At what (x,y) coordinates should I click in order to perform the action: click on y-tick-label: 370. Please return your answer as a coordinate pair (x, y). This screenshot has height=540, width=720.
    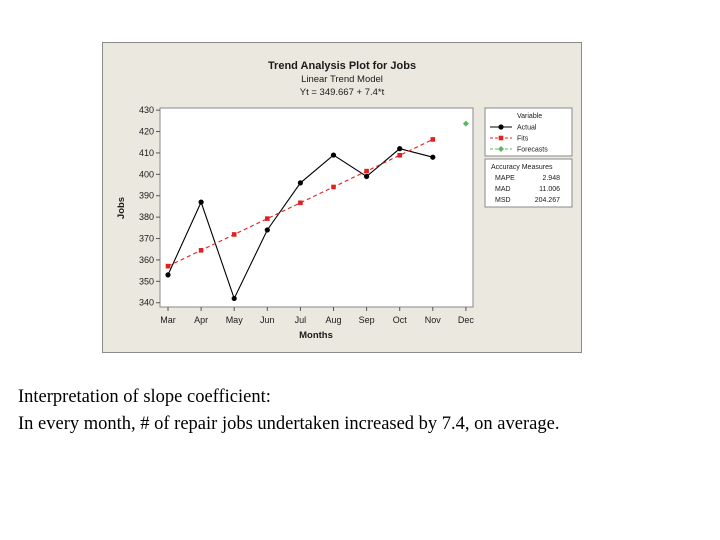
    Looking at the image, I should click on (146, 239).